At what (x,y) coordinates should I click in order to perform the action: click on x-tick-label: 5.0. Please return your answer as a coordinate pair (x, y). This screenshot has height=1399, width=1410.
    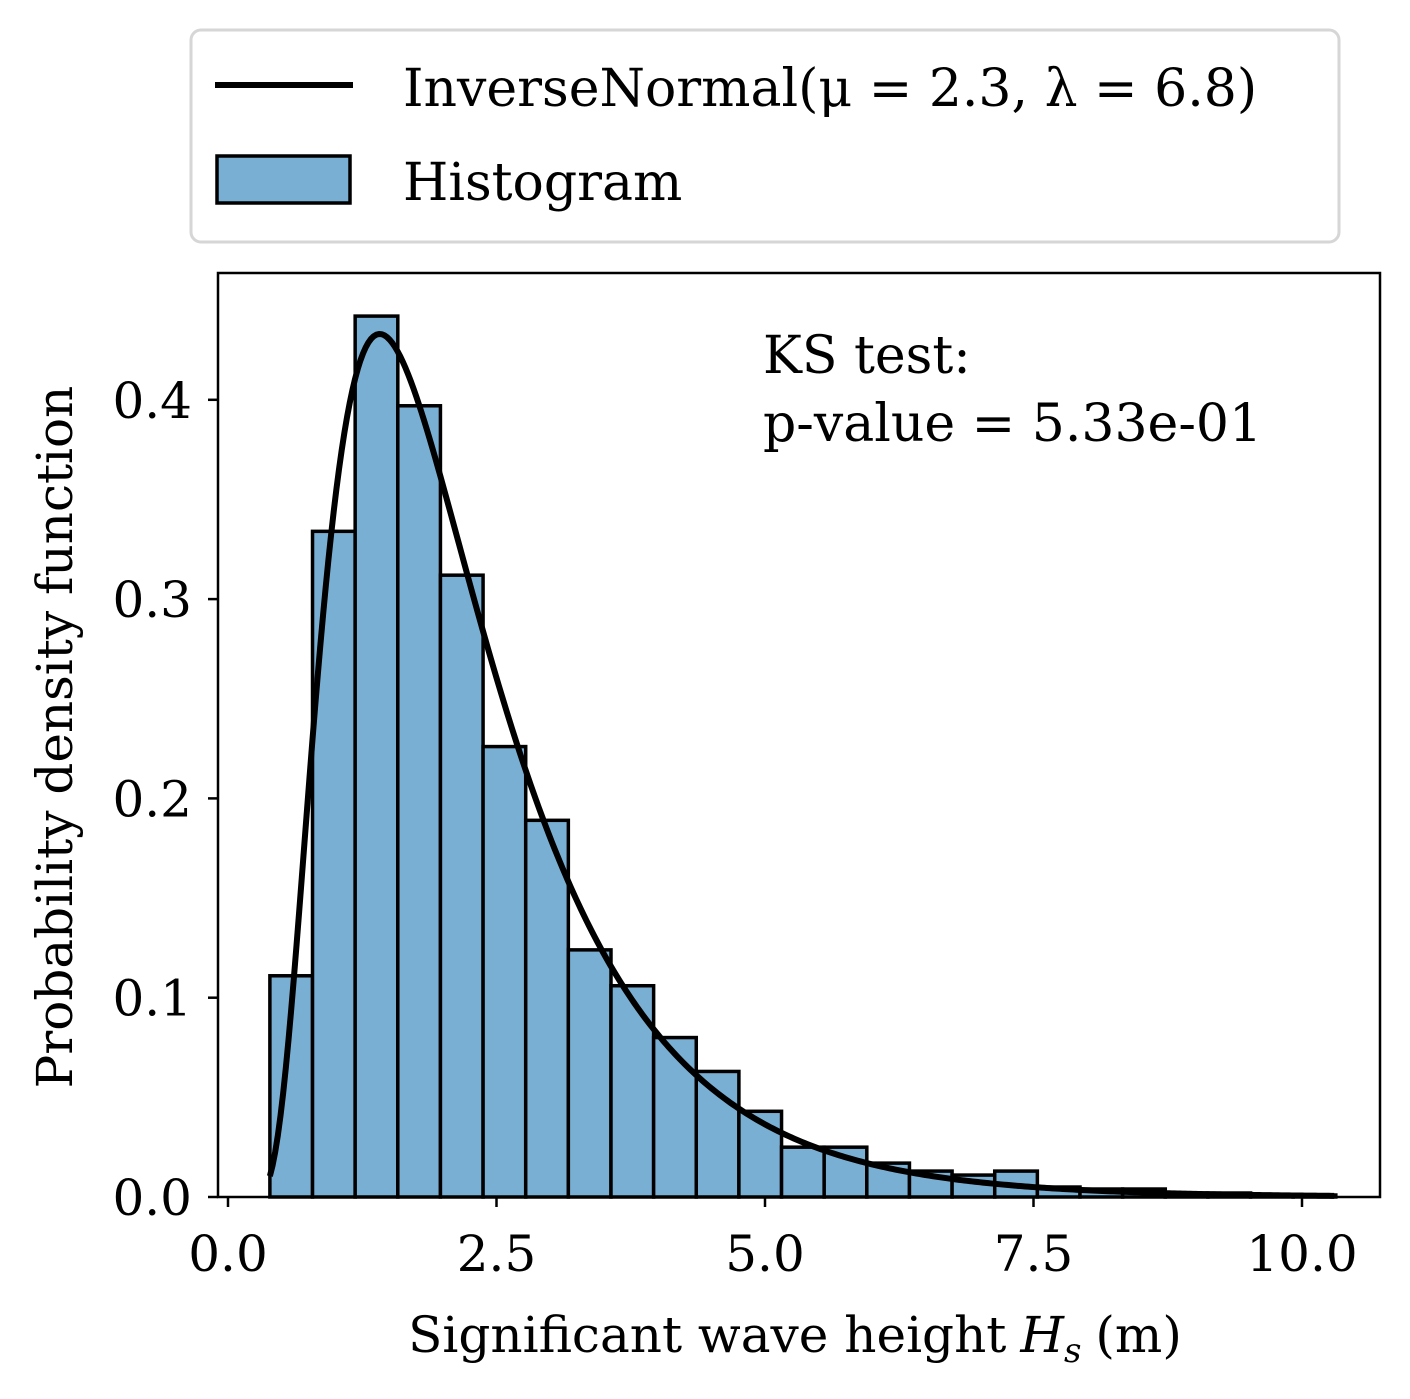
    Looking at the image, I should click on (765, 1254).